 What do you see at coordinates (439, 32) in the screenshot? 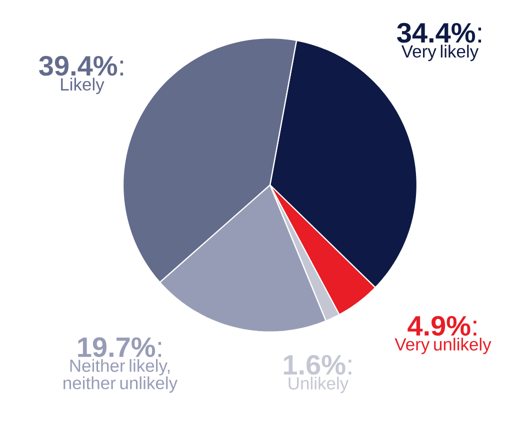
I see `data-label: 34.4%:` at bounding box center [439, 32].